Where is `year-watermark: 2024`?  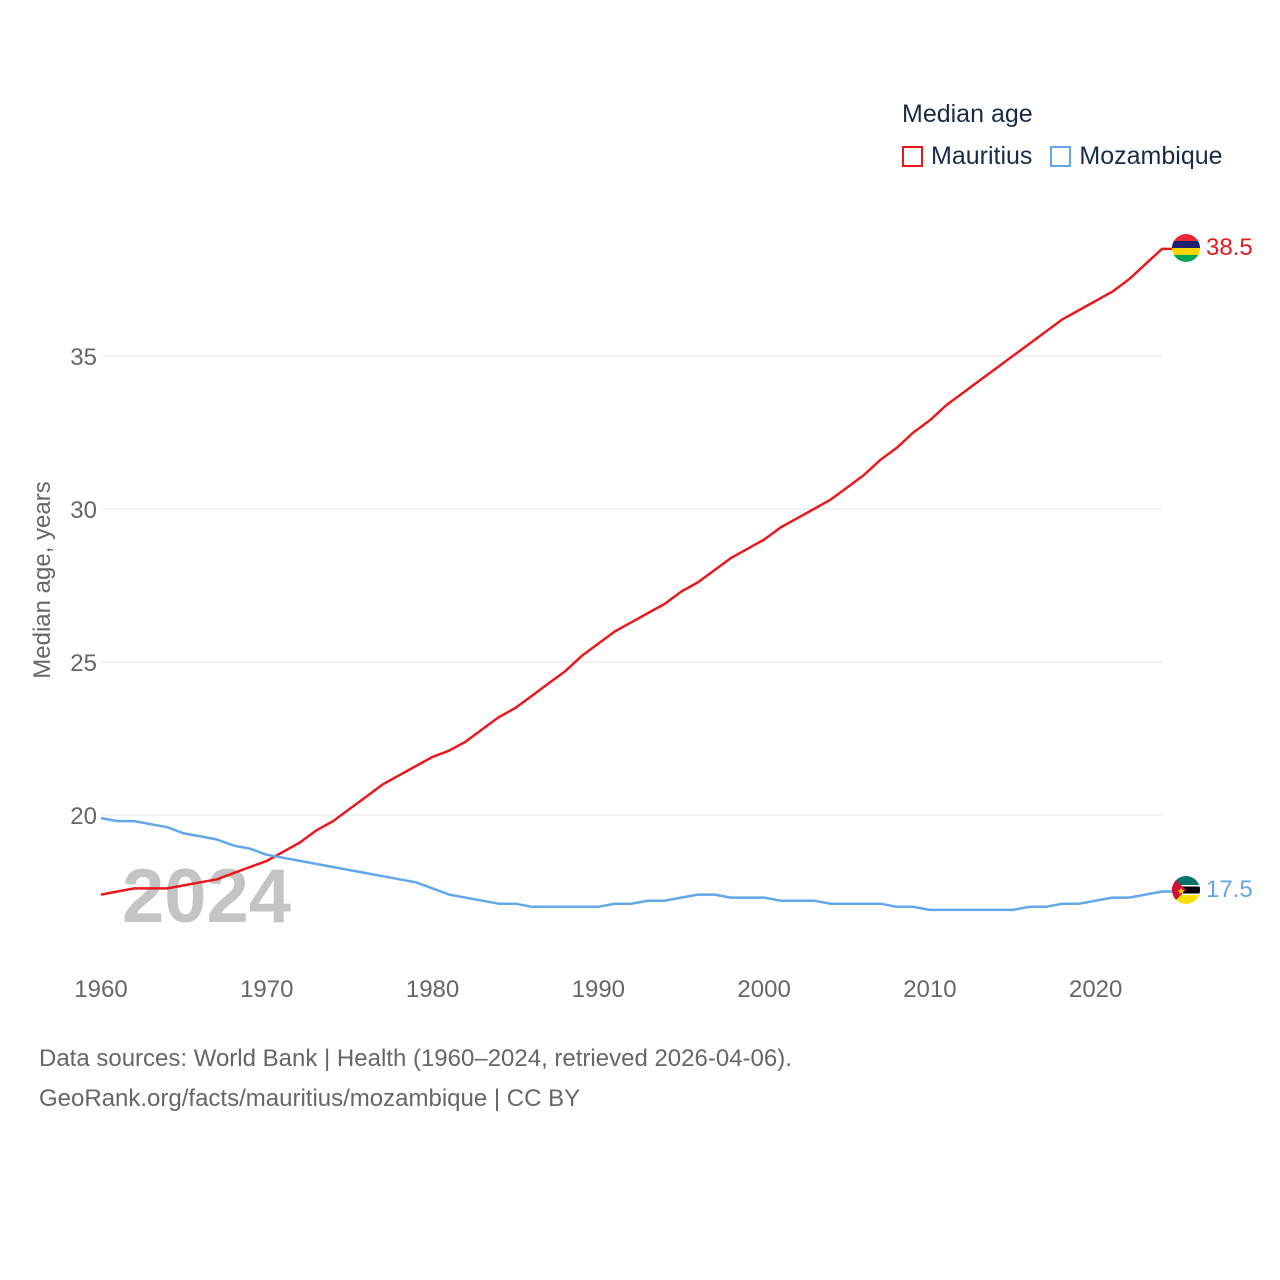 year-watermark: 2024 is located at coordinates (206, 896).